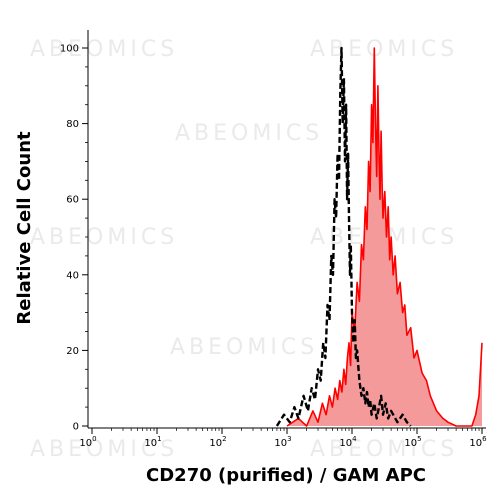  I want to click on x-tick-label: 10¹, so click(152, 442).